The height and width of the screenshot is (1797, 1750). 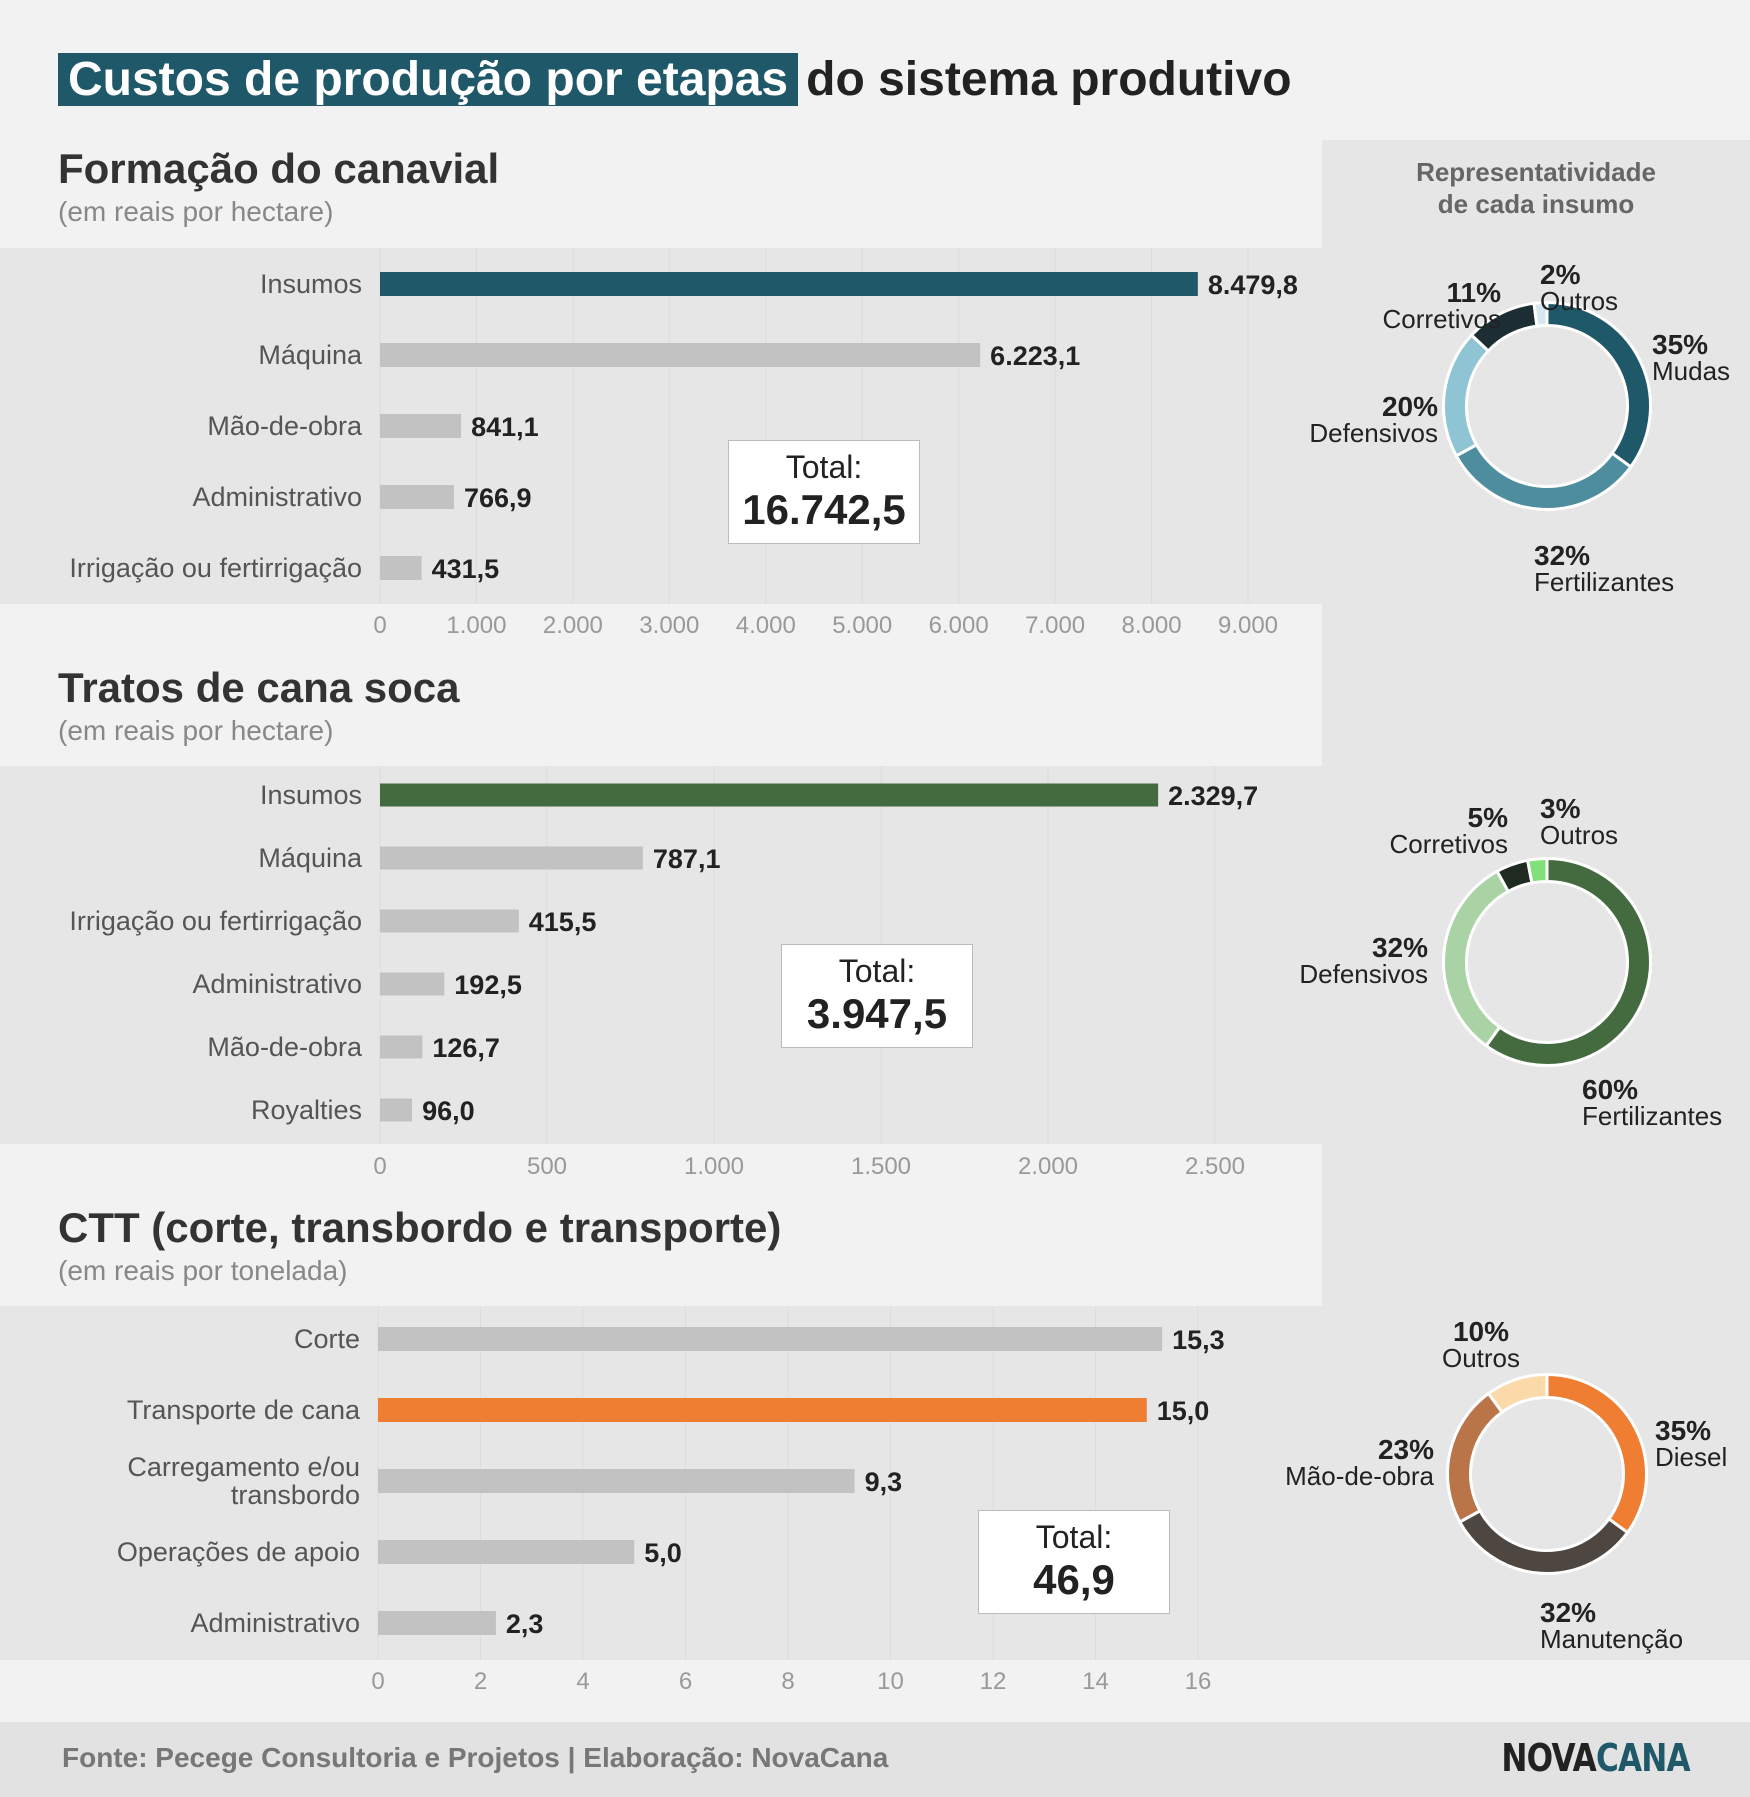 What do you see at coordinates (1610, 1089) in the screenshot?
I see `slice-percent-label: 60%` at bounding box center [1610, 1089].